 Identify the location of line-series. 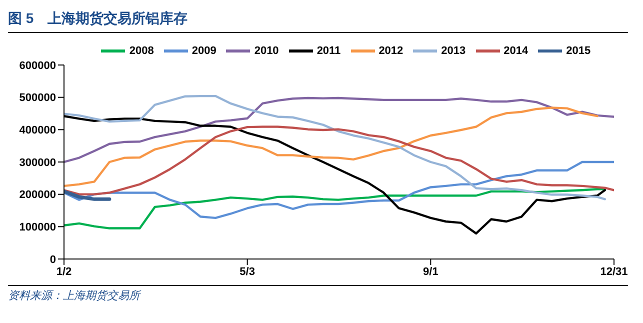
(335, 209).